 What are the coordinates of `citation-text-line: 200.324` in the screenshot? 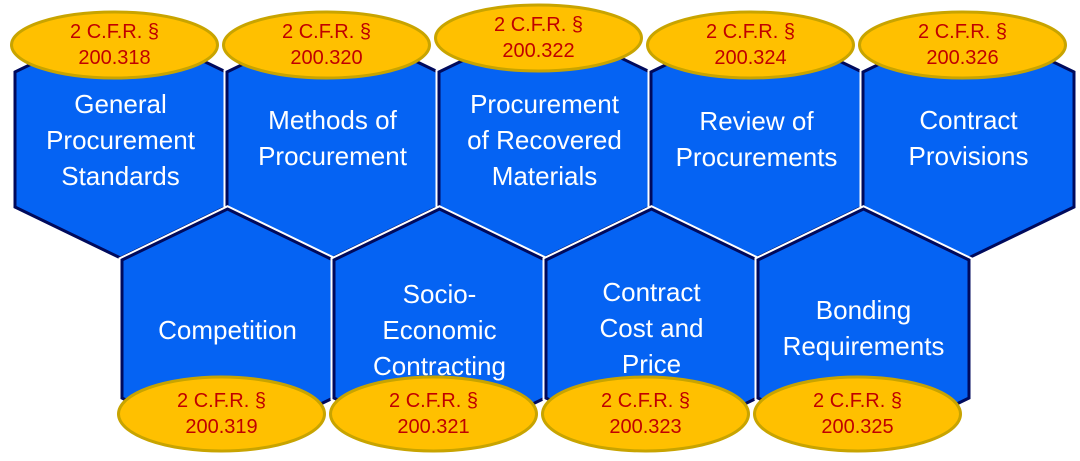 It's located at (750, 58).